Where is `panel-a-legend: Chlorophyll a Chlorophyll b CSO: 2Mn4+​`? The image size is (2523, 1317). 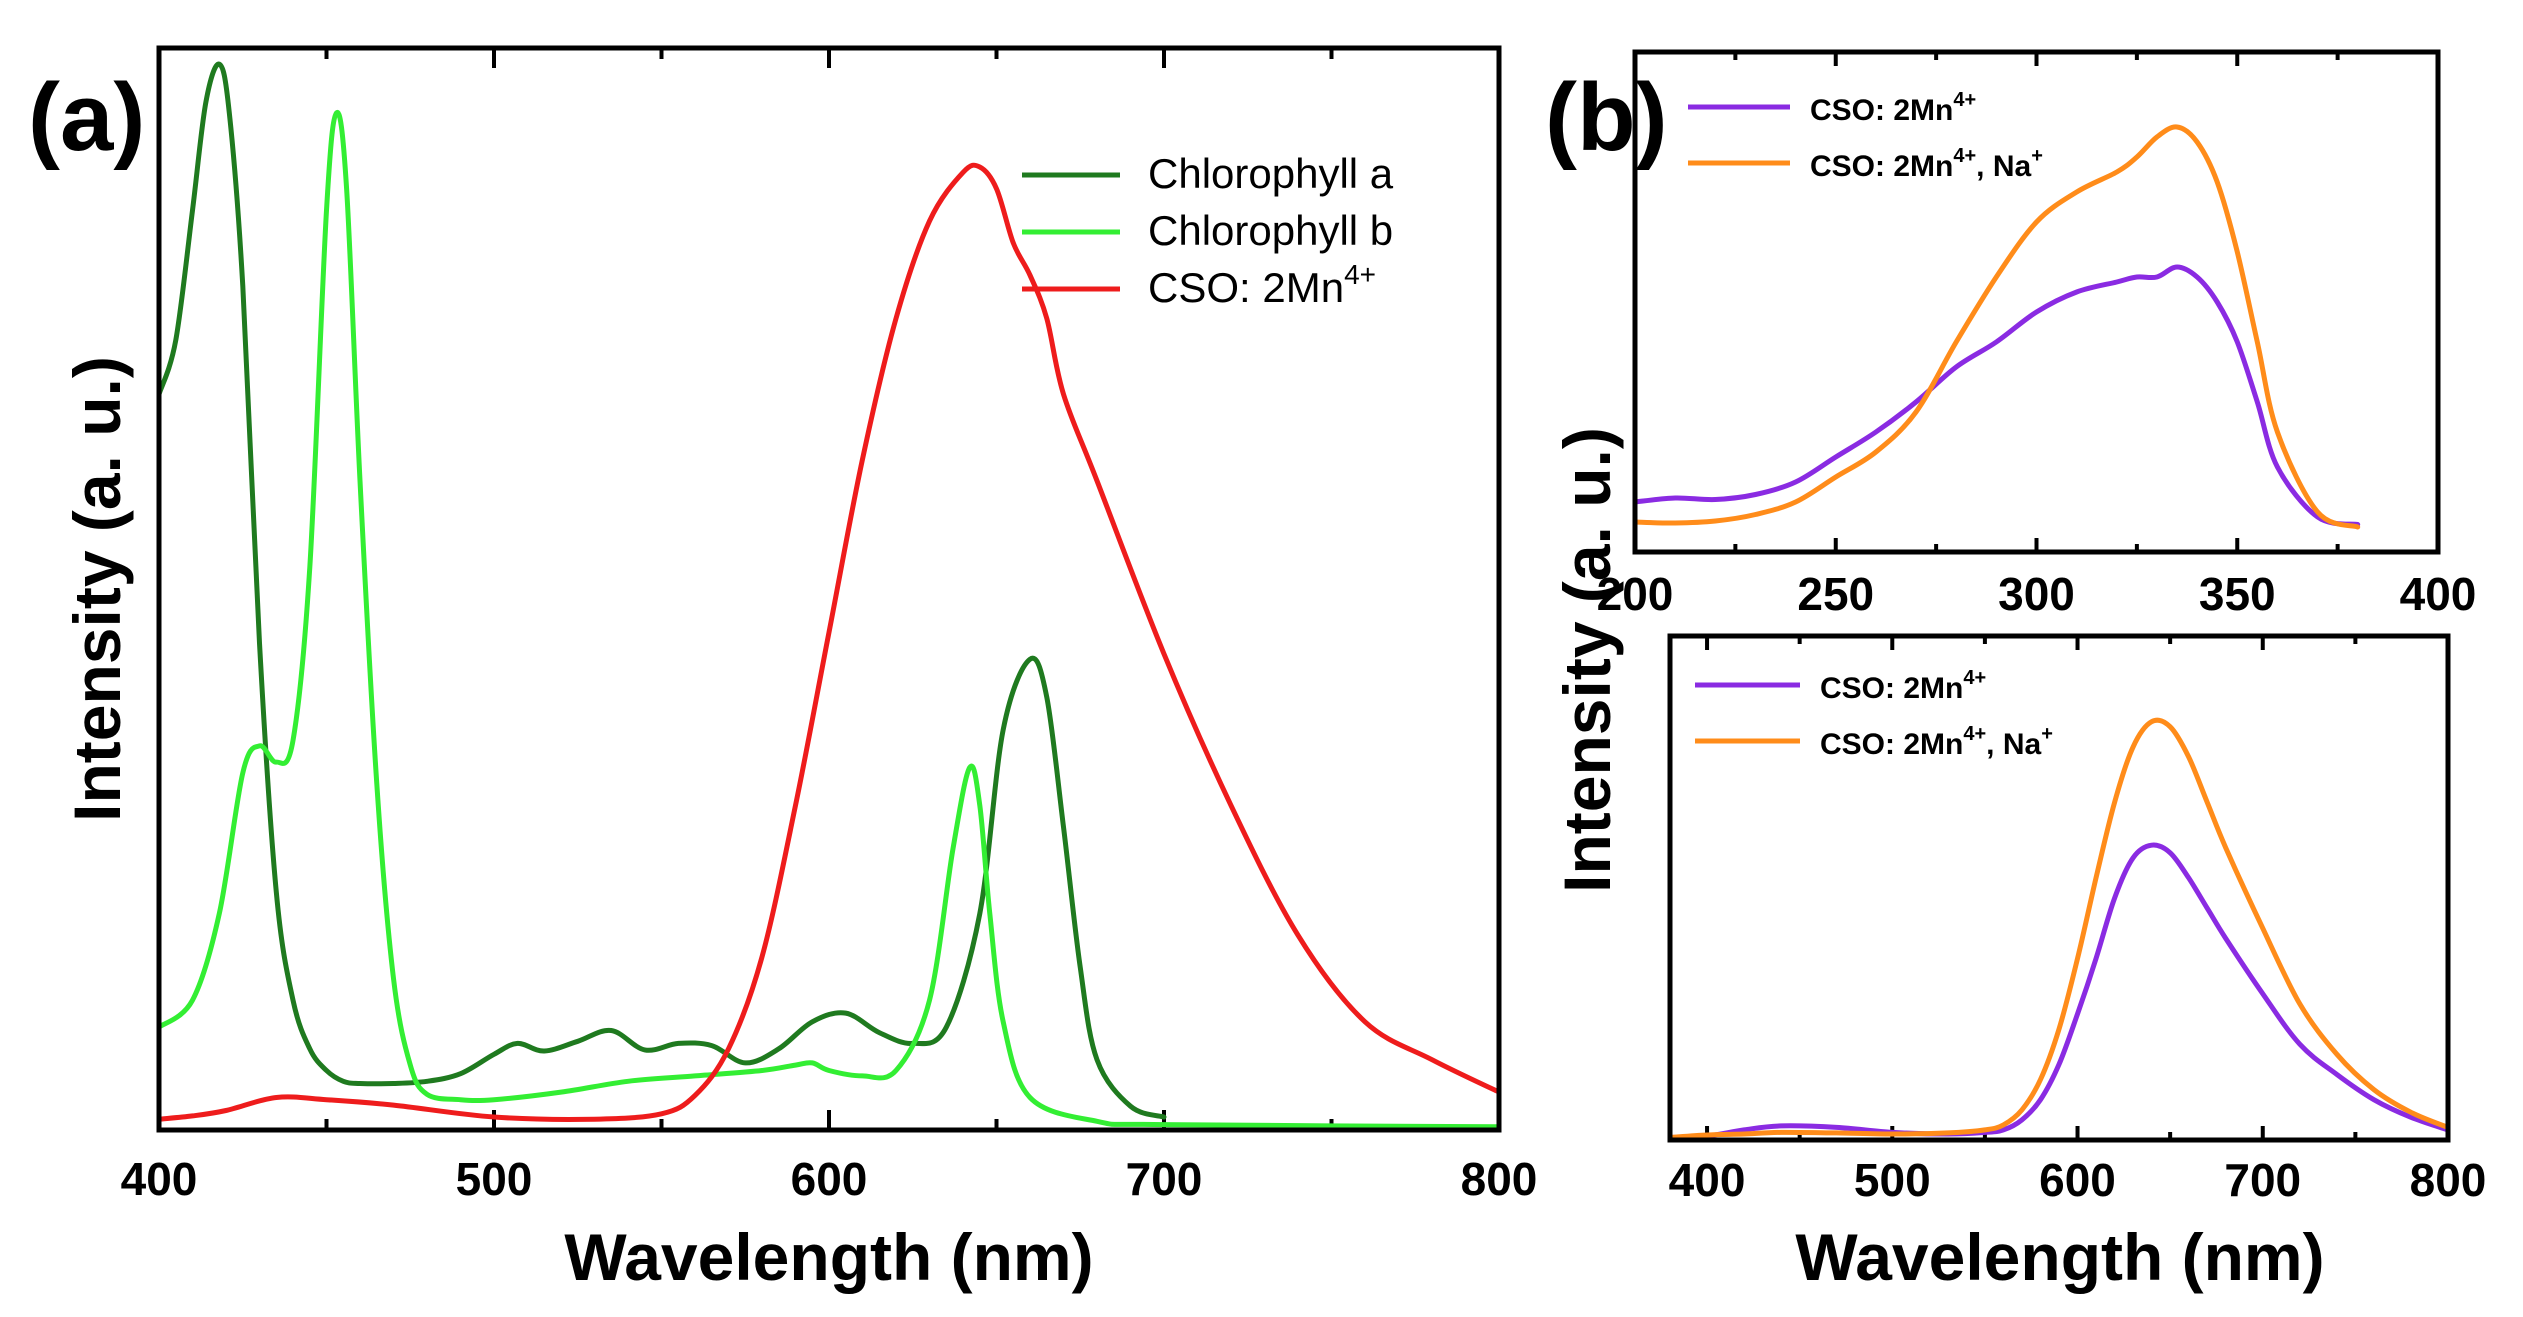
panel-a-legend: Chlorophyll a Chlorophyll b CSO: 2Mn4+​ is located at coordinates (1208, 230).